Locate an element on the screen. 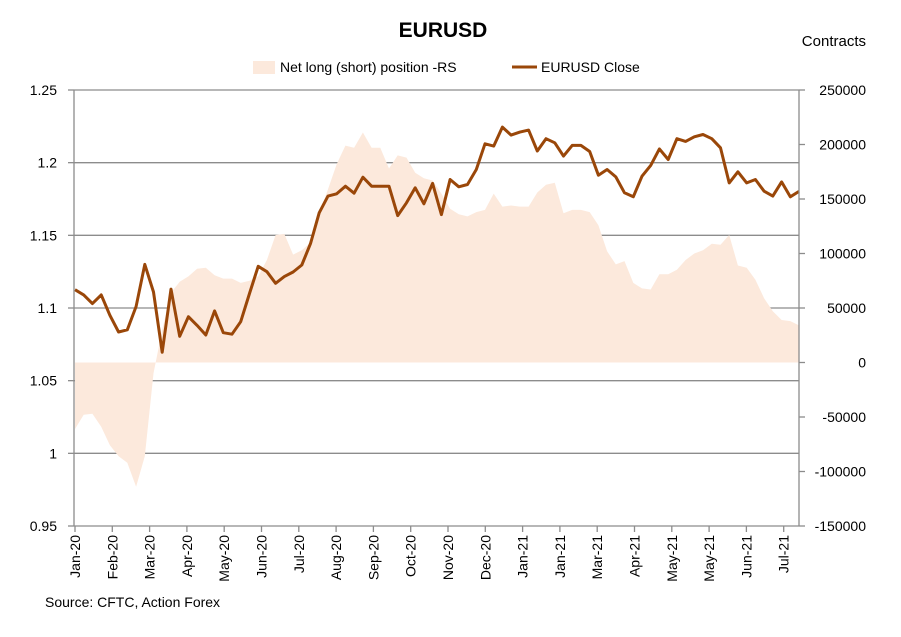 This screenshot has width=901, height=637. left-tick-label: 1.25 is located at coordinates (43, 90).